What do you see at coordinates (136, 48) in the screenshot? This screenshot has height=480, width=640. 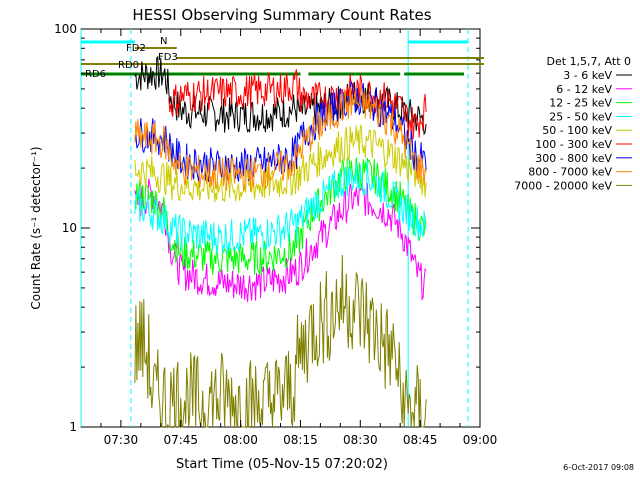 I see `annotation-label-1: FD2` at bounding box center [136, 48].